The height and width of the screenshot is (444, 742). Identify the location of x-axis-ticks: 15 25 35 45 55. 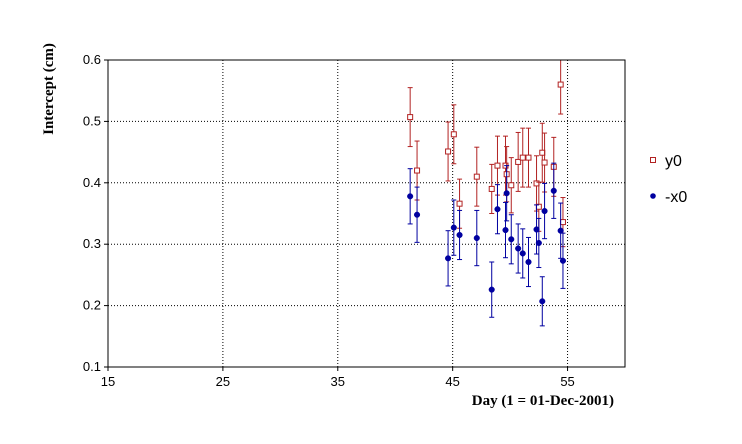
(338, 378).